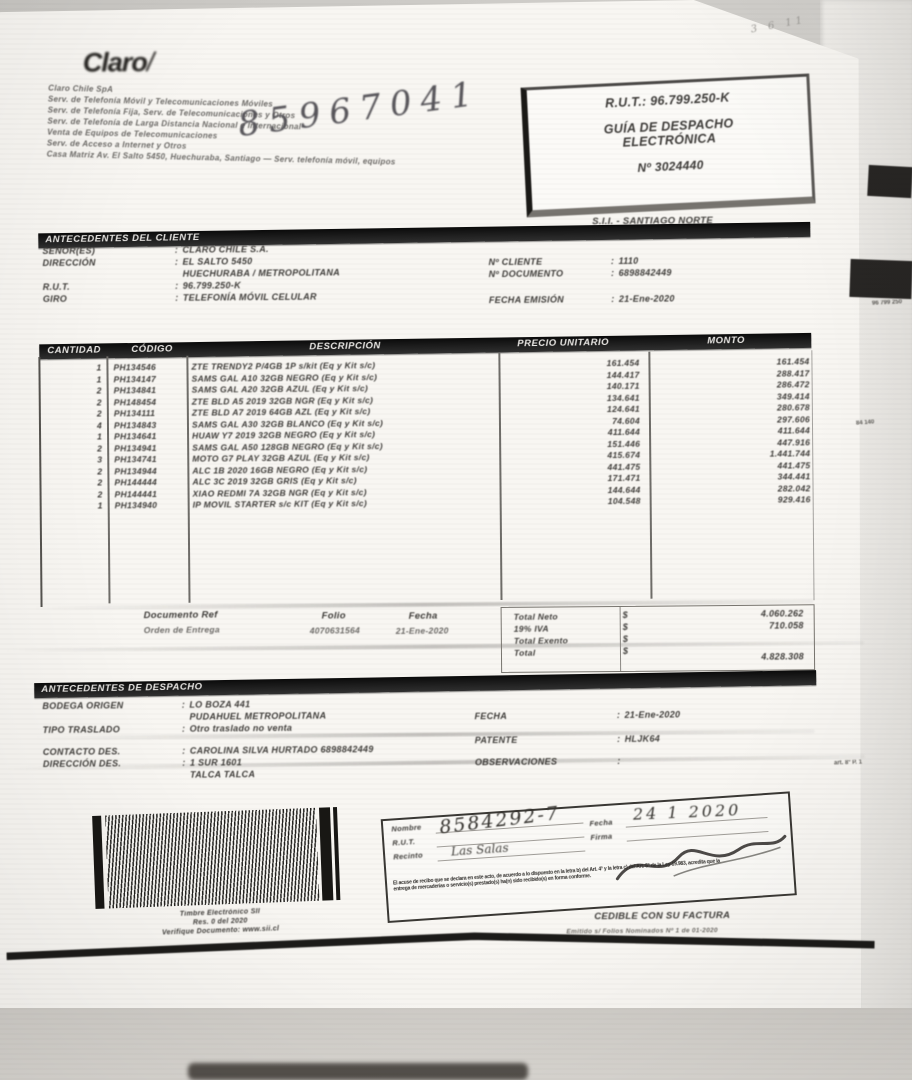 This screenshot has width=912, height=1080. What do you see at coordinates (135, 424) in the screenshot?
I see `cell-code: PH134843` at bounding box center [135, 424].